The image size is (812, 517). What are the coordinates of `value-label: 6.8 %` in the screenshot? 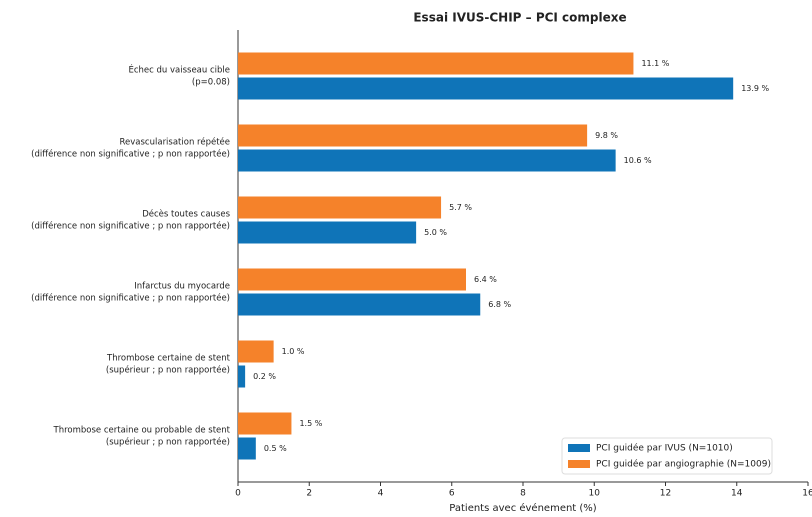 It's located at (499, 304).